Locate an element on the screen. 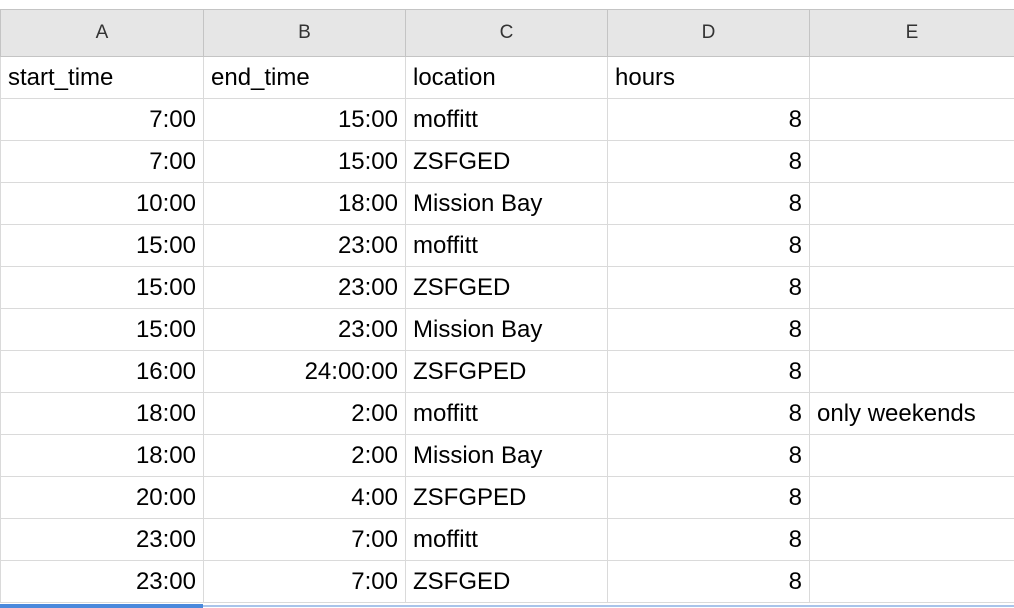  table-row: 7:00 15:00 moffitt 8 is located at coordinates (507, 119).